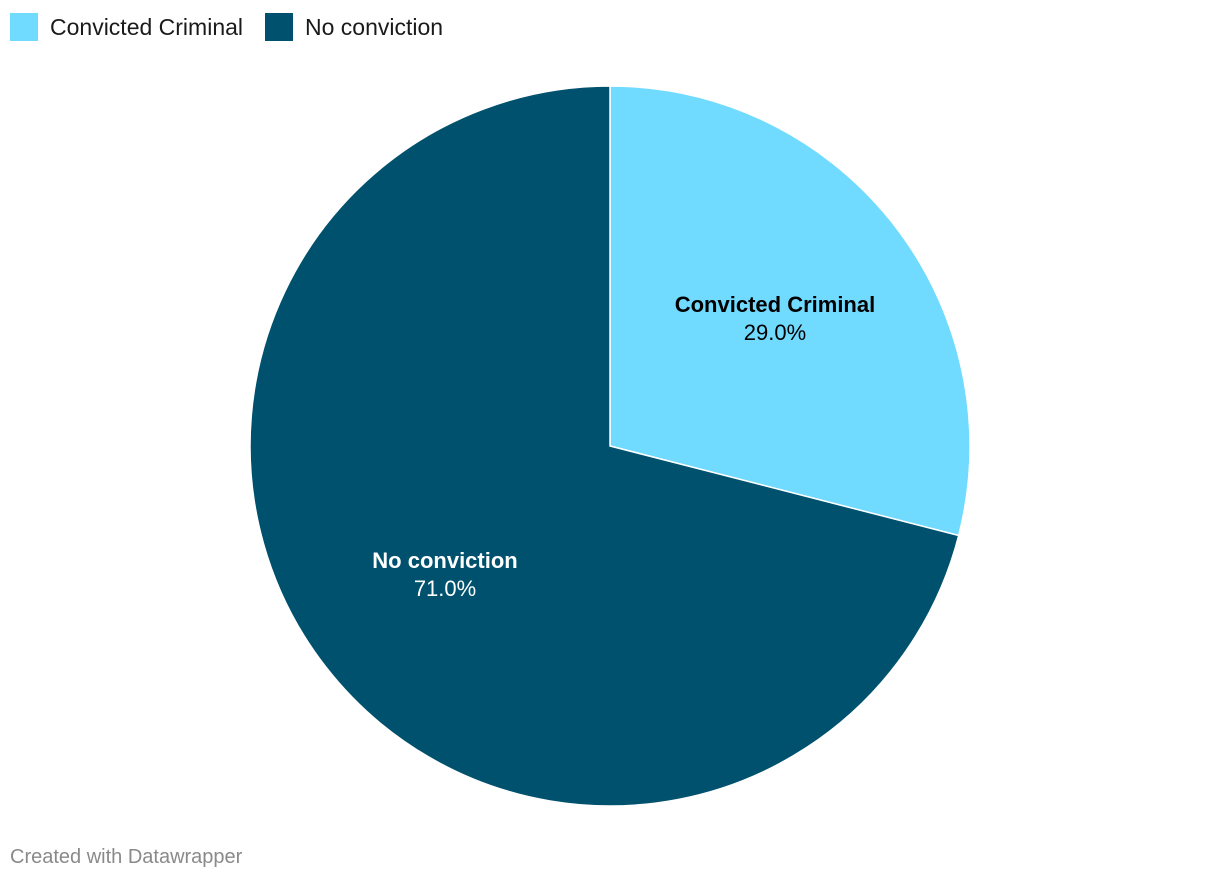 The image size is (1220, 882). Describe the element at coordinates (445, 588) in the screenshot. I see `slice-value-label-no-conviction: 71.0%` at that location.